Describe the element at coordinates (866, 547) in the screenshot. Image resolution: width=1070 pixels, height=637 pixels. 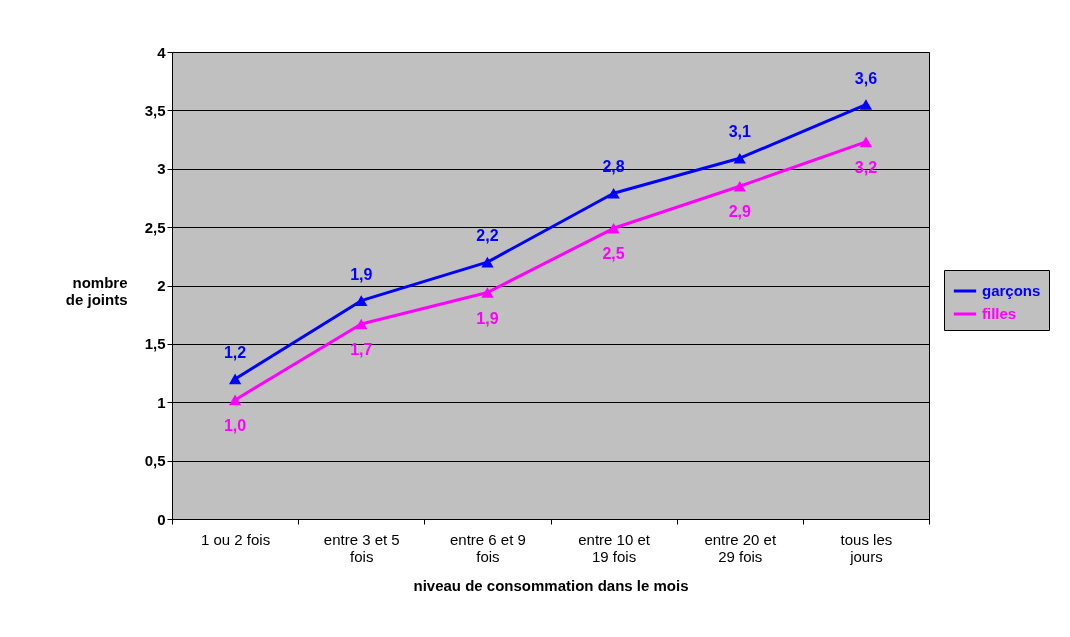
I see `x-tick-label: tous les jours` at that location.